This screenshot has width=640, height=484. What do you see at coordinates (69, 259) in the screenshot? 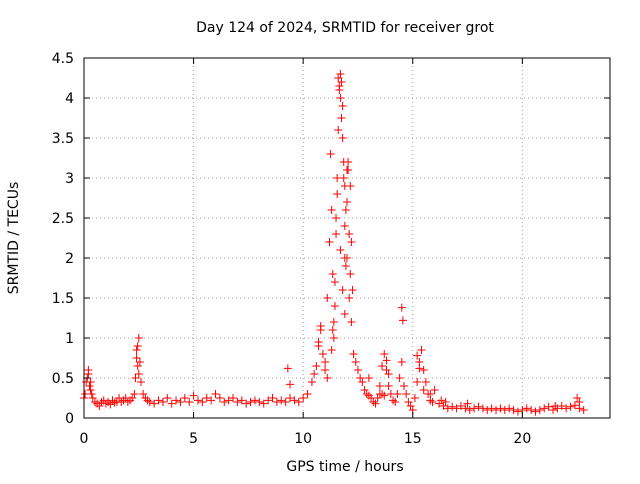
I see `y-tick-label: 2` at bounding box center [69, 259].